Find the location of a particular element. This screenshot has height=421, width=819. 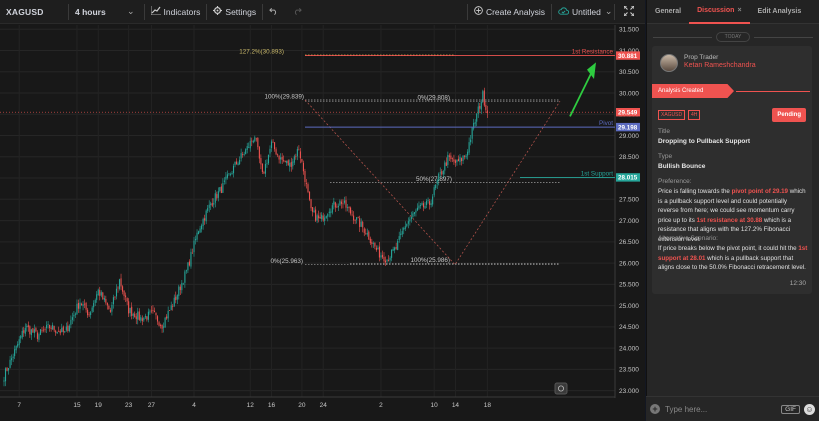

gear-icon is located at coordinates (218, 11).